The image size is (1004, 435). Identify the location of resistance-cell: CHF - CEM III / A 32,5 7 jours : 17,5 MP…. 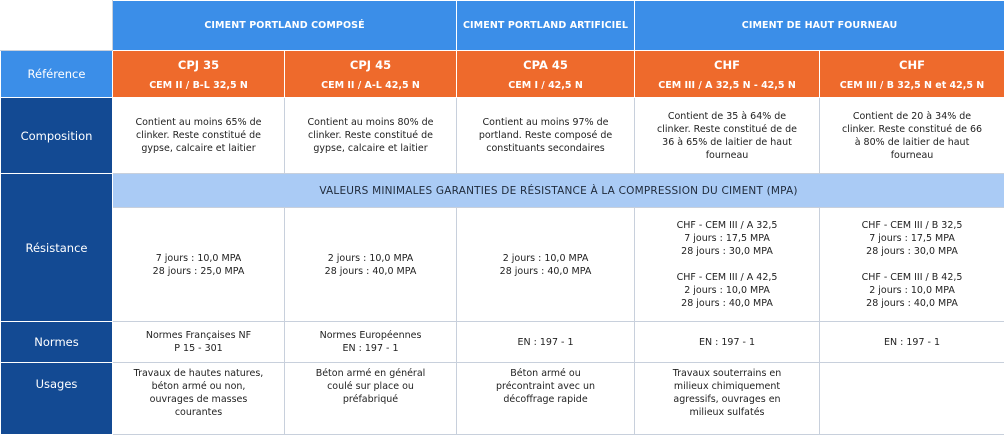
(727, 265).